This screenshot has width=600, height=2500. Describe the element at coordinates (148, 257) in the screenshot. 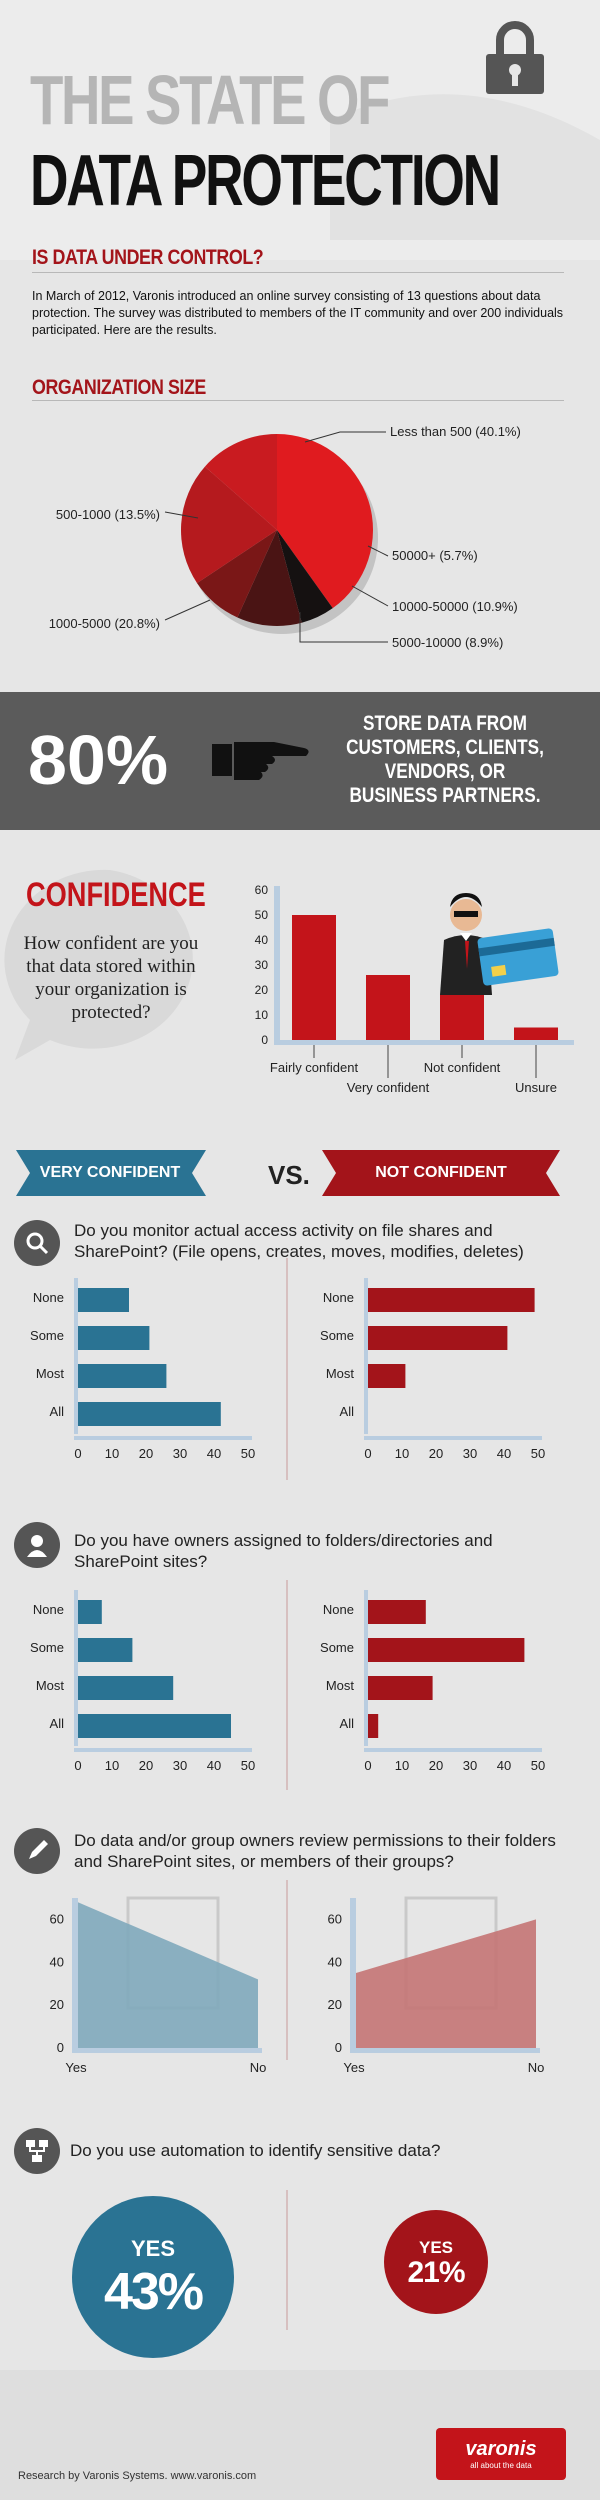

I see `intro-heading: IS DATA UNDER CONTROL?` at that location.